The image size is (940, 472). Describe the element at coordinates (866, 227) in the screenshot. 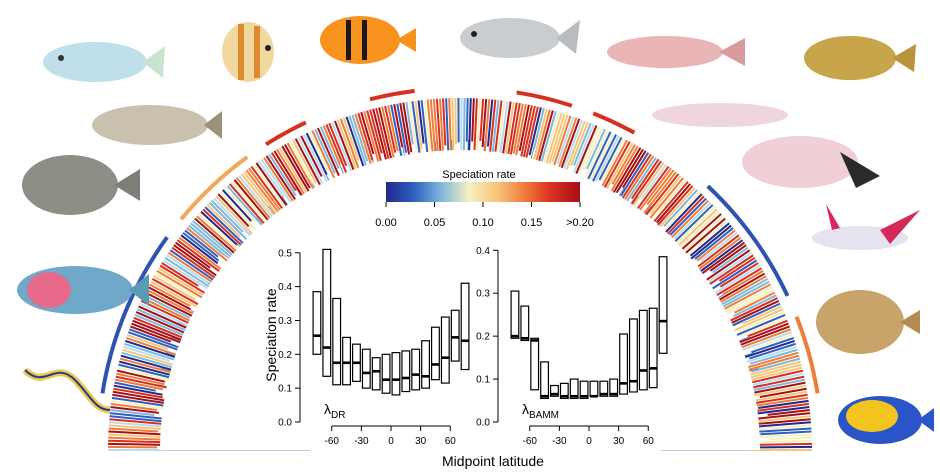

I see `fish-dartfish` at that location.